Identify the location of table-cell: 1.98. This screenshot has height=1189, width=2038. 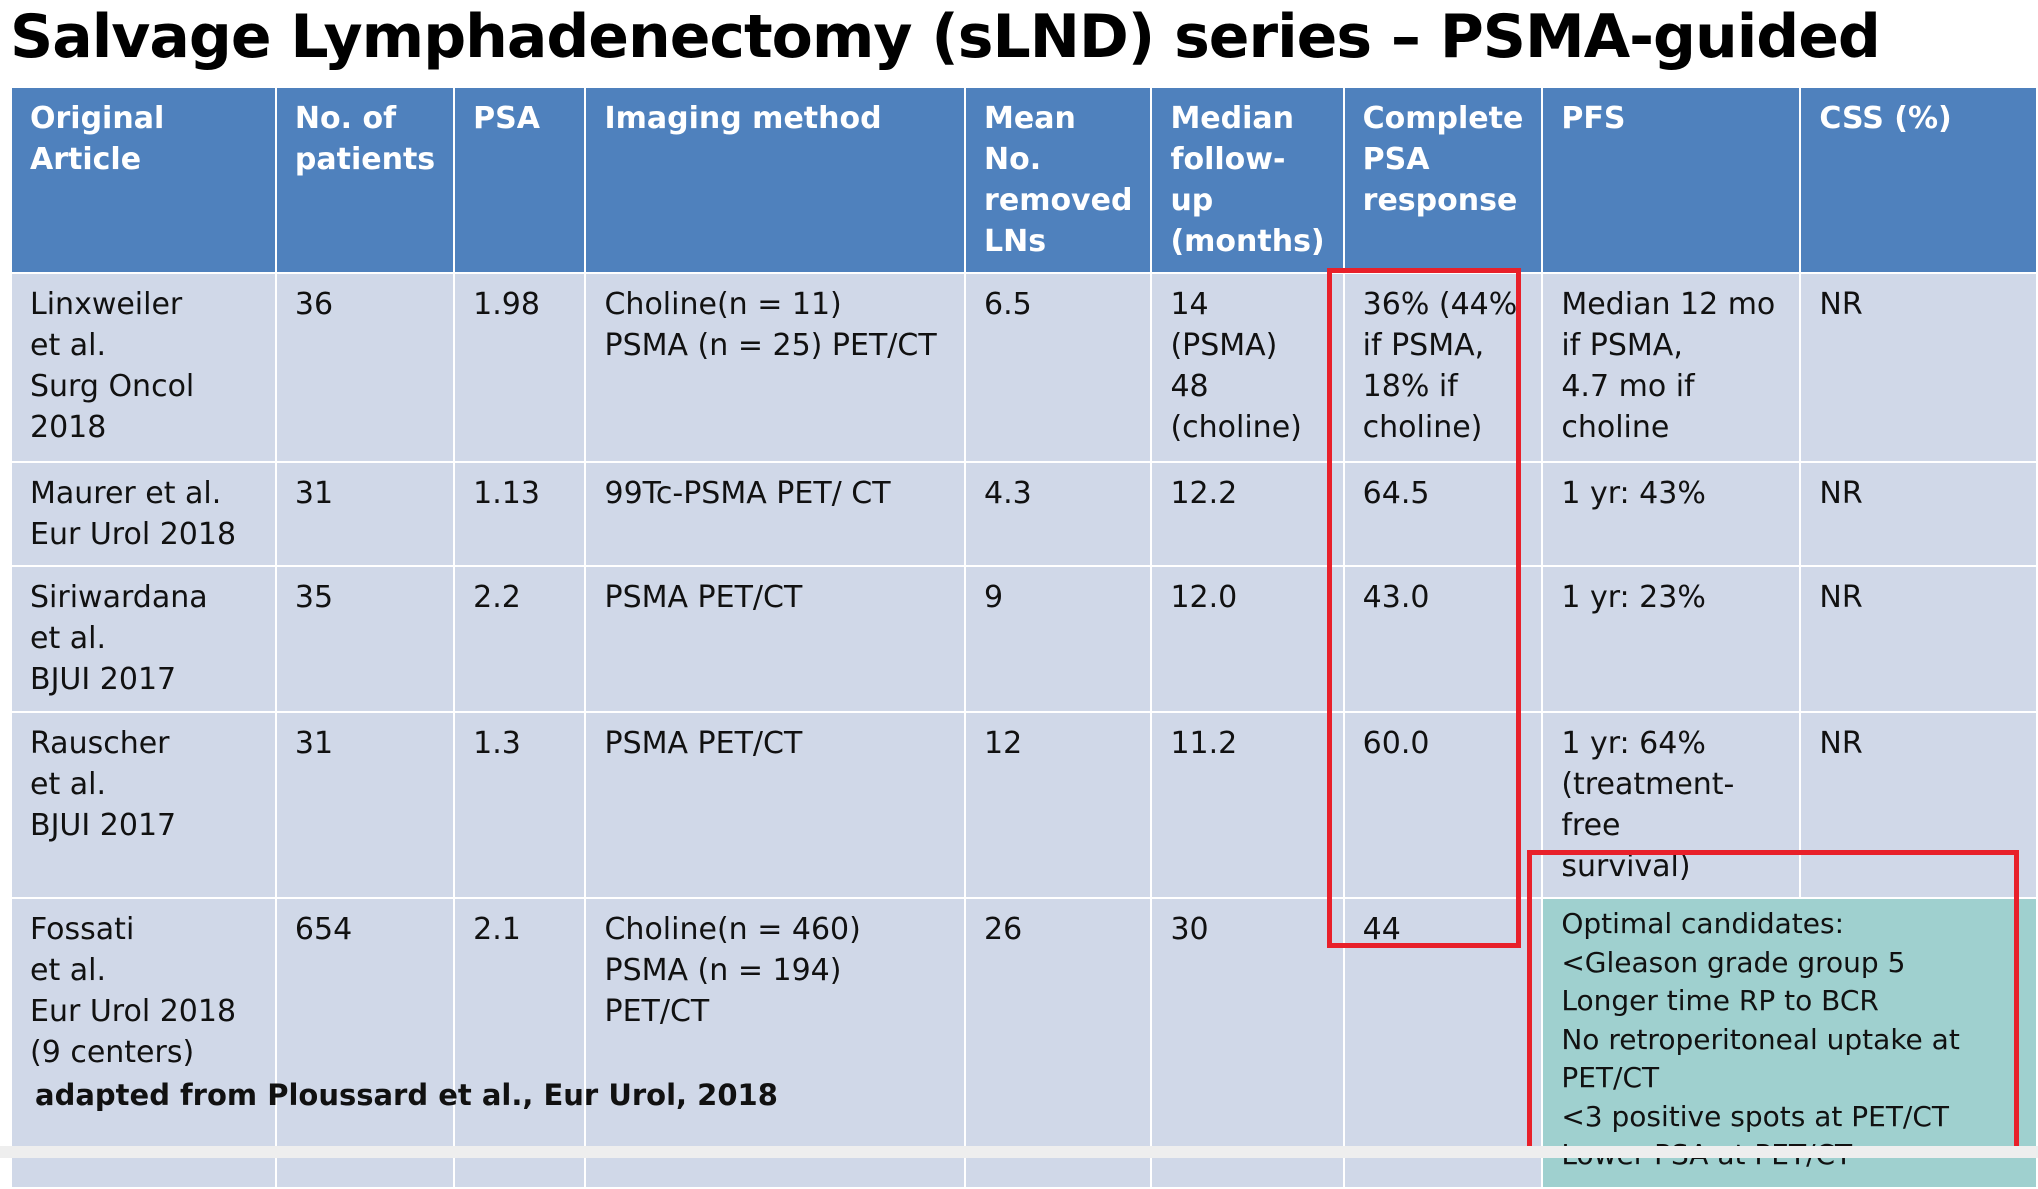
(520, 367).